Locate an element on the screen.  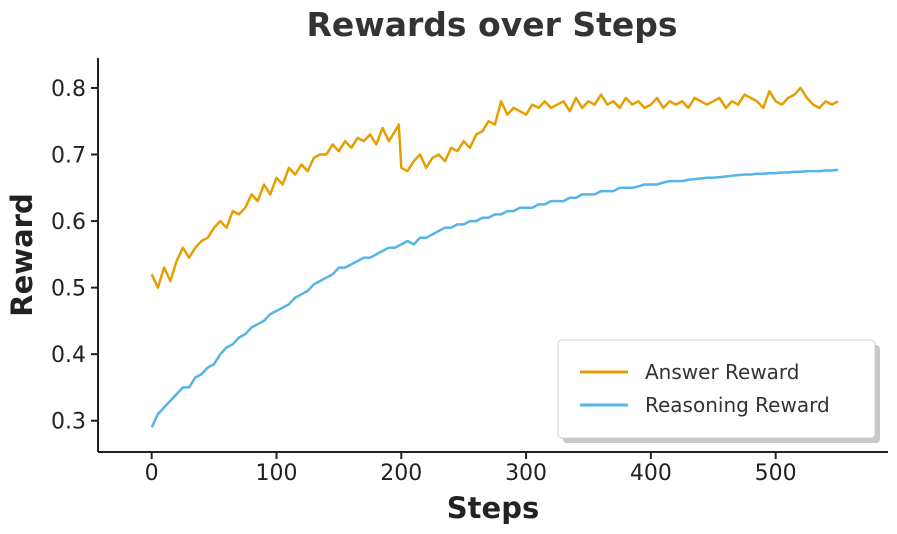
x-axis-label: Steps is located at coordinates (493, 508).